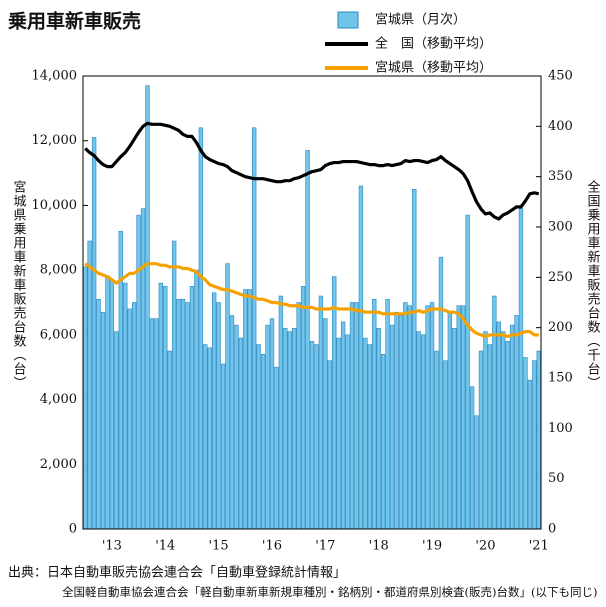 The image size is (606, 607). What do you see at coordinates (433, 68) in the screenshot?
I see `legend-label: 宮城県（移動平均）` at bounding box center [433, 68].